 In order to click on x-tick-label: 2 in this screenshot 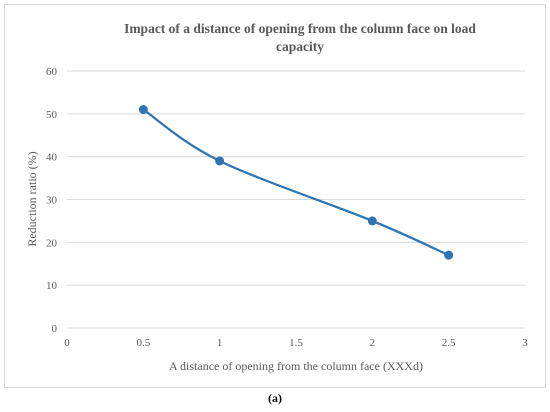, I will do `click(373, 343)`.